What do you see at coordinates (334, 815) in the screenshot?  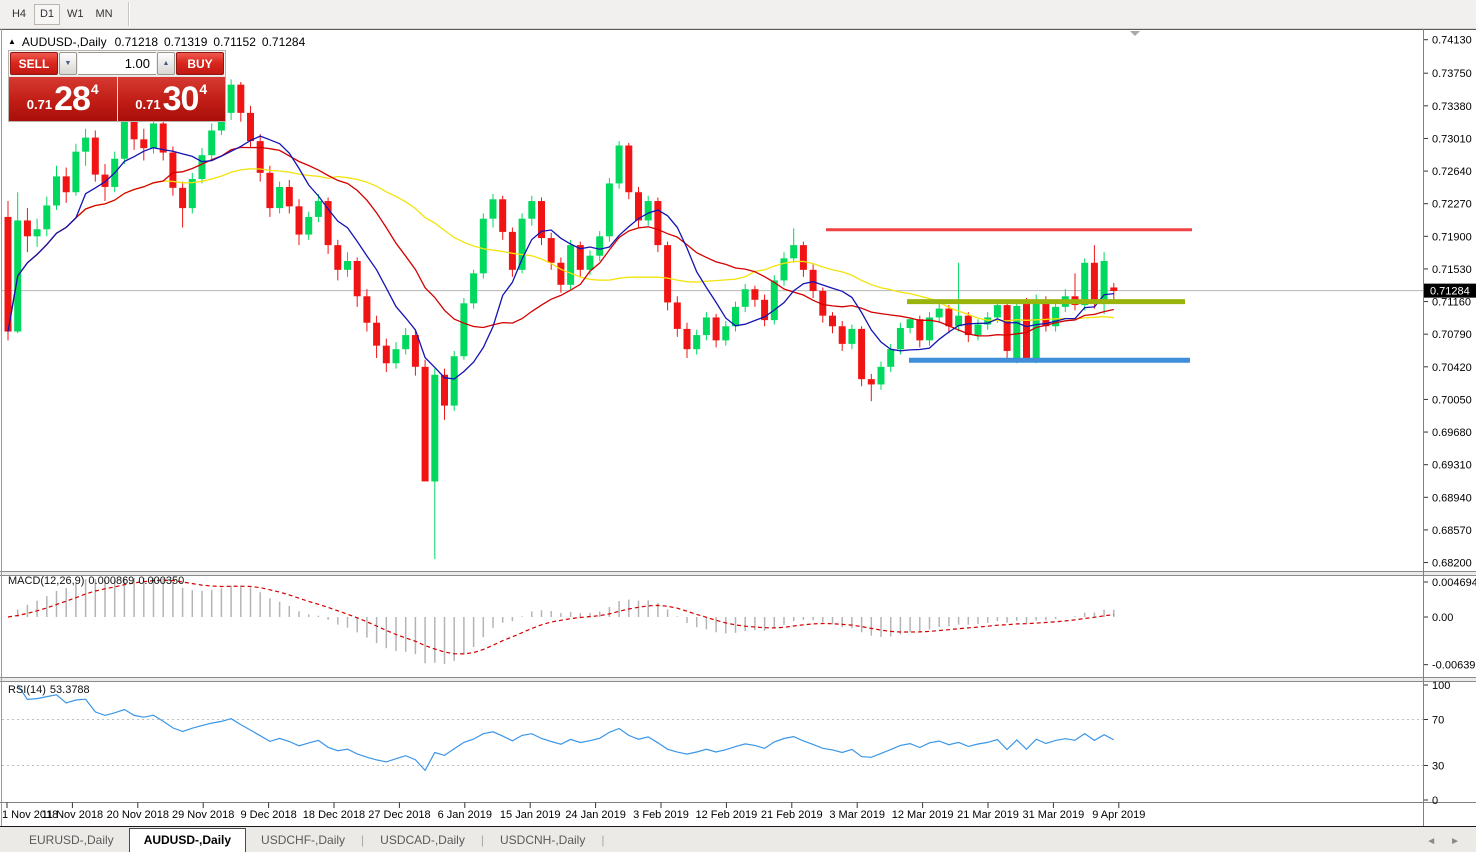 I see `date-tick-label: 18 Dec 2018` at bounding box center [334, 815].